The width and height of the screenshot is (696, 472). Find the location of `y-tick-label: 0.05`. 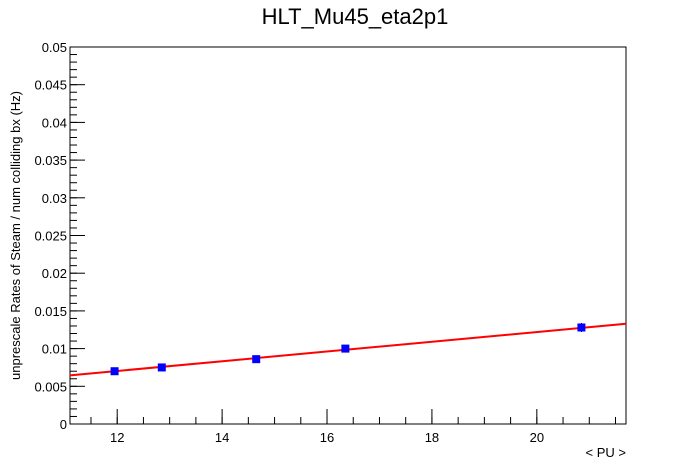

y-tick-label: 0.05 is located at coordinates (54, 47).